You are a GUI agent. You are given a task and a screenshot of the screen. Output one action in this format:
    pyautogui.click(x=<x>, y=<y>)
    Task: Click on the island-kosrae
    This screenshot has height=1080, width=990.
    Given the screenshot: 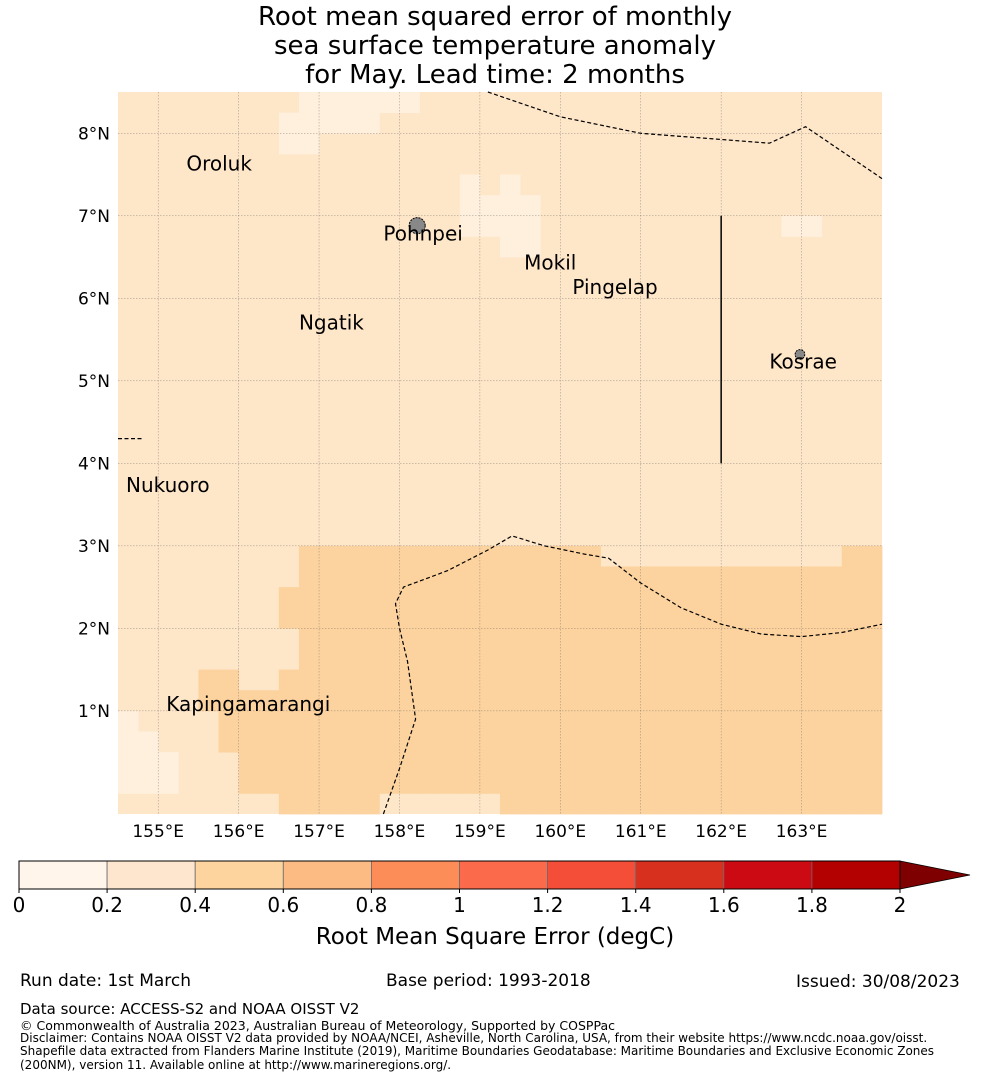 What is the action you would take?
    pyautogui.click(x=800, y=354)
    